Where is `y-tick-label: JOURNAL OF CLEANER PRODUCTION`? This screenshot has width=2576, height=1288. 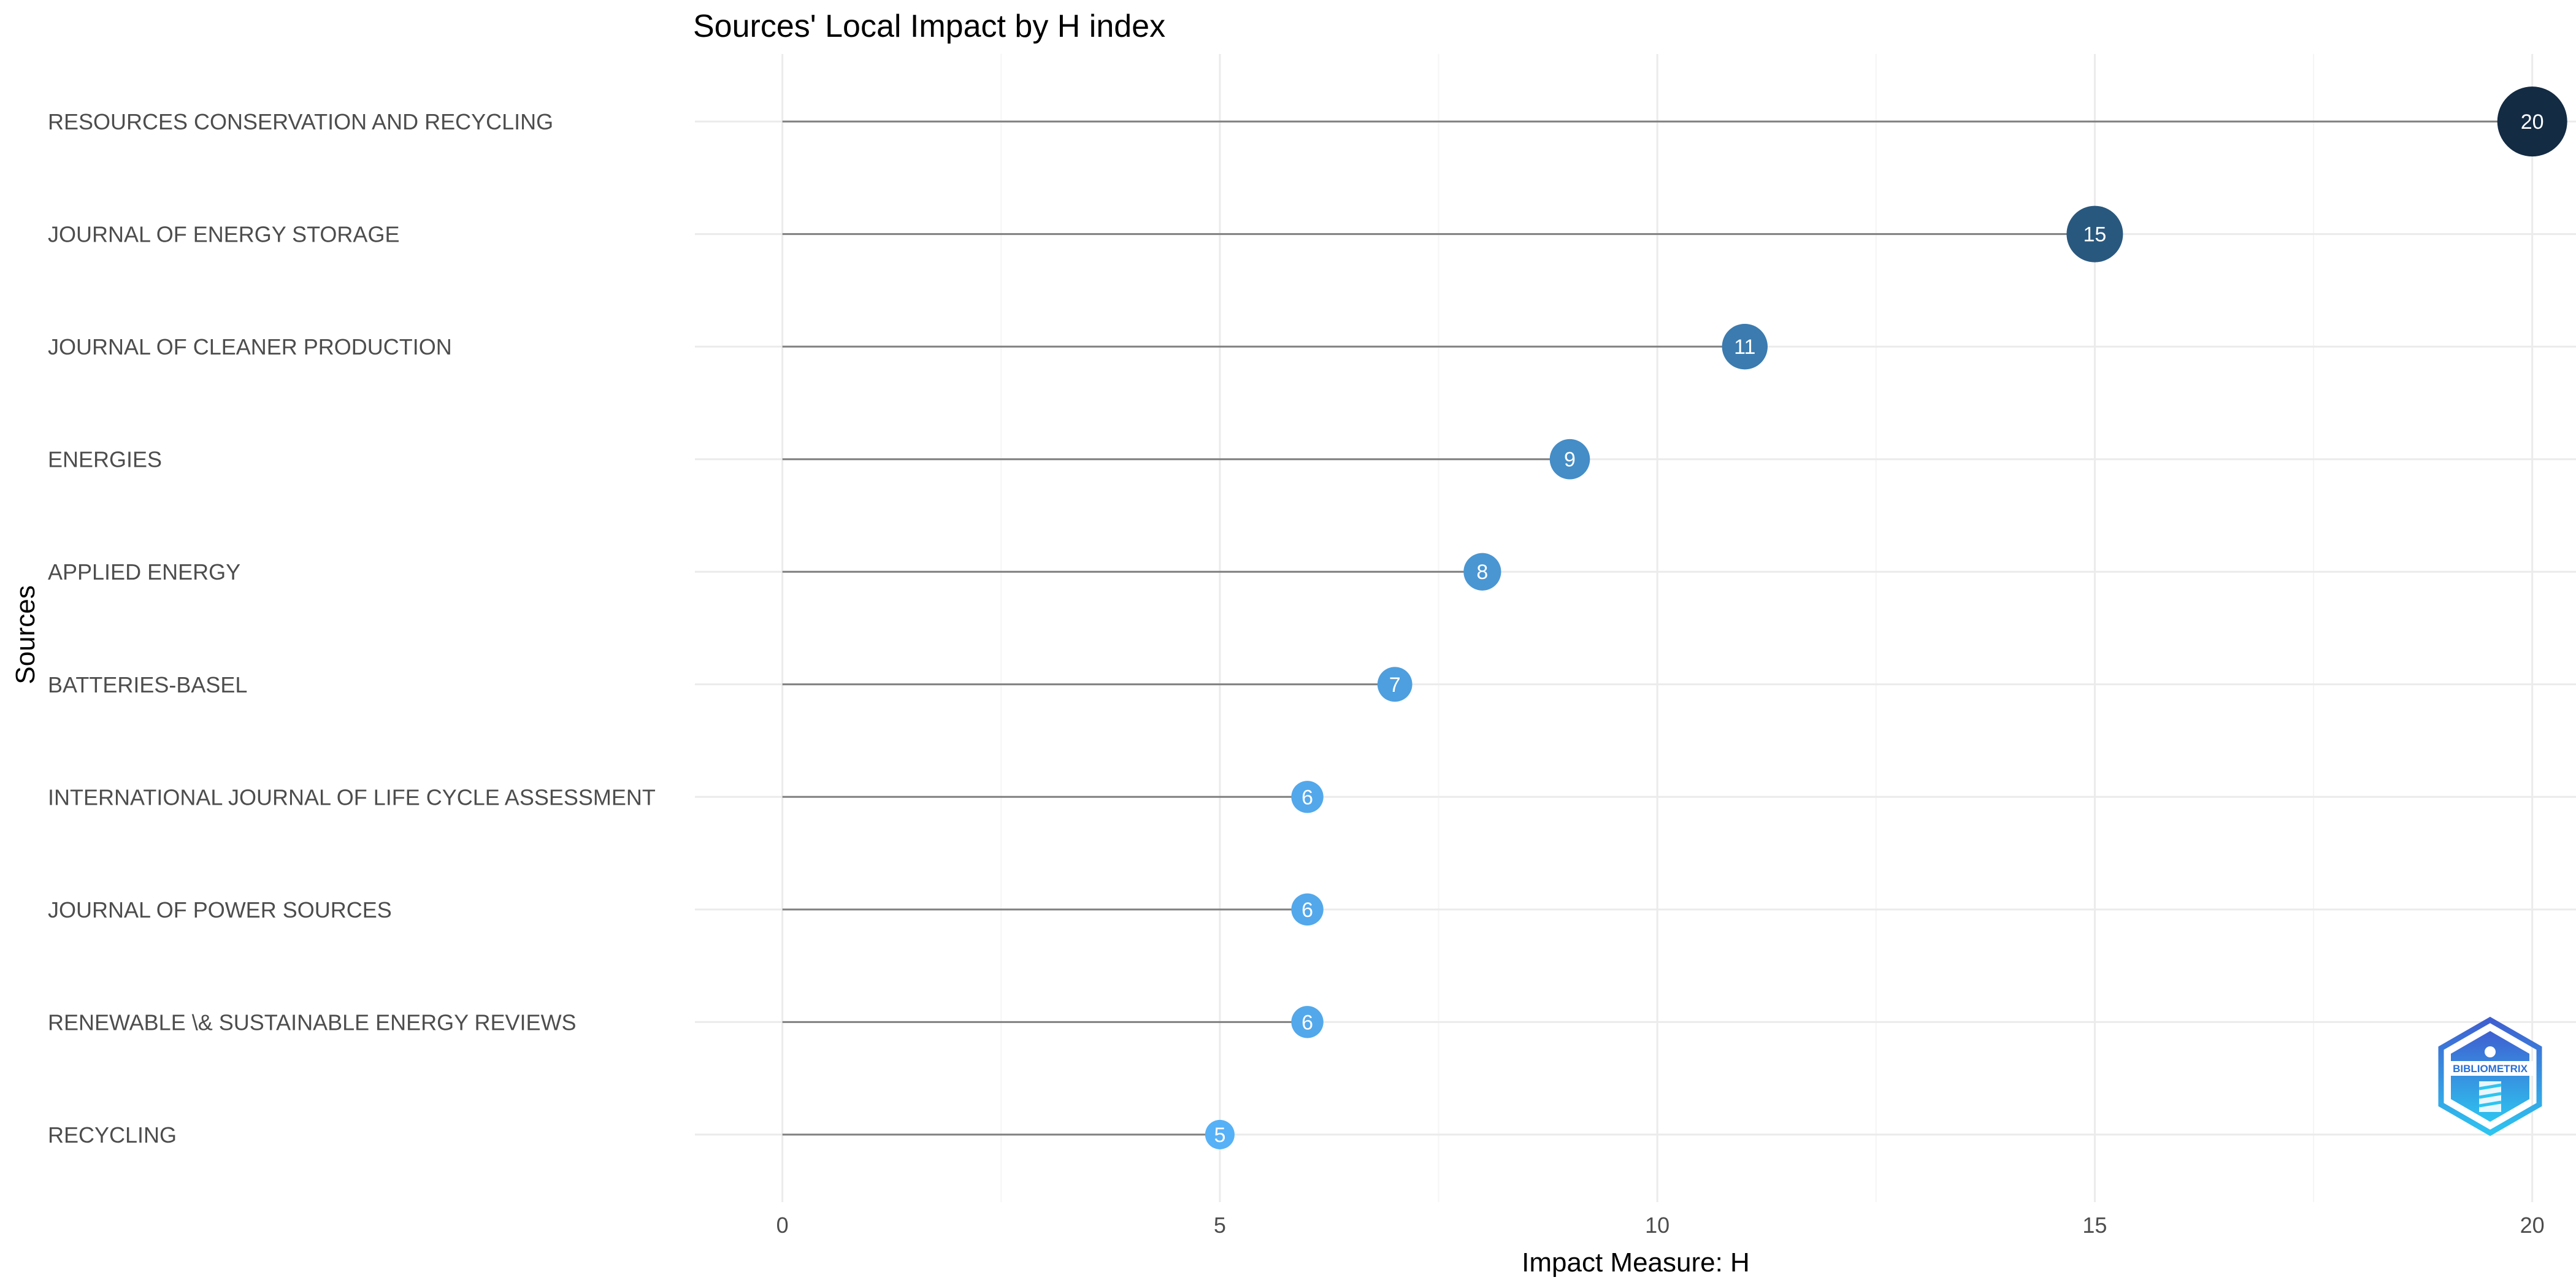
y-tick-label: JOURNAL OF CLEANER PRODUCTION is located at coordinates (250, 346).